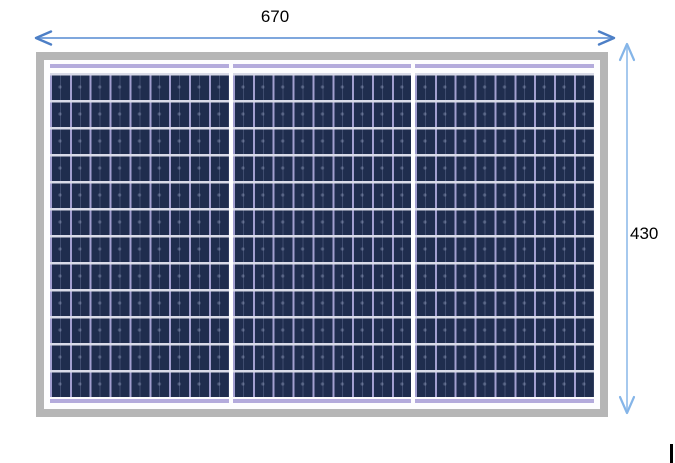 The width and height of the screenshot is (675, 463). Describe the element at coordinates (275, 16) in the screenshot. I see `width-dimension-label: 670` at that location.